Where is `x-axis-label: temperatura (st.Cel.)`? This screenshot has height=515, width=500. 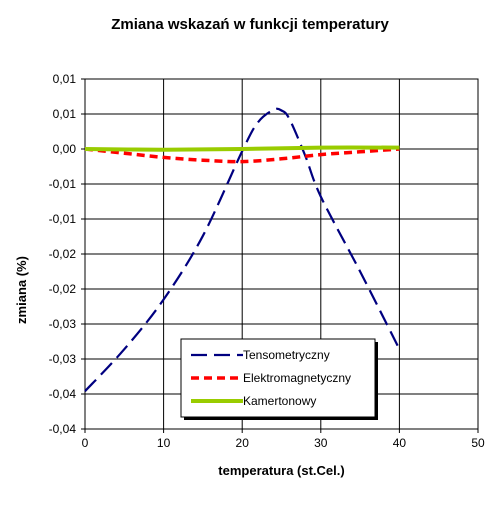 x-axis-label: temperatura (st.Cel.) is located at coordinates (281, 470).